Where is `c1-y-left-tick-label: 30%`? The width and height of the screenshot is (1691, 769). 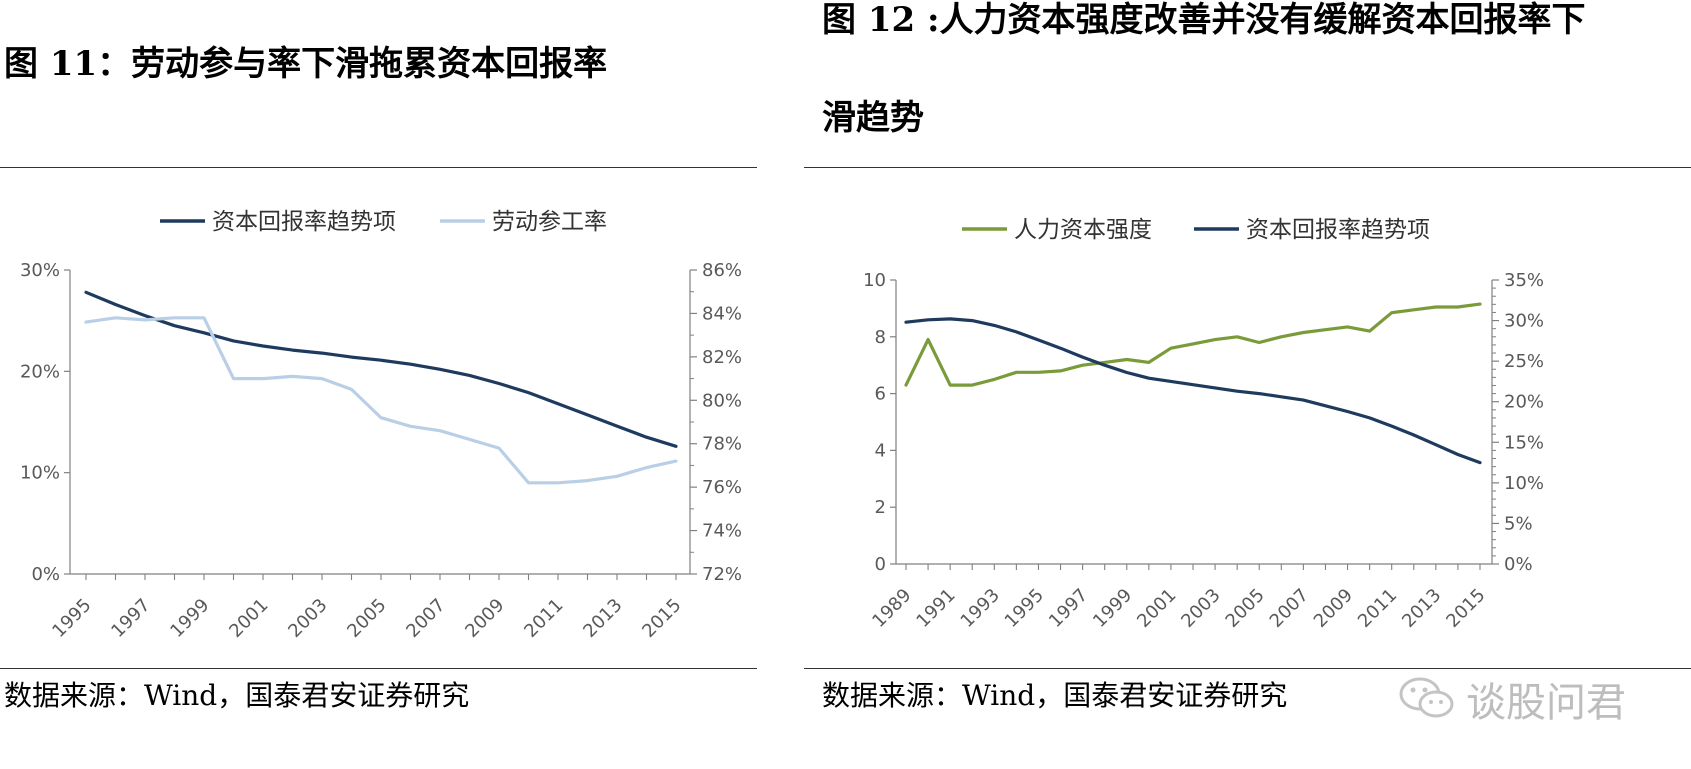
c1-y-left-tick-label: 30% is located at coordinates (40, 270).